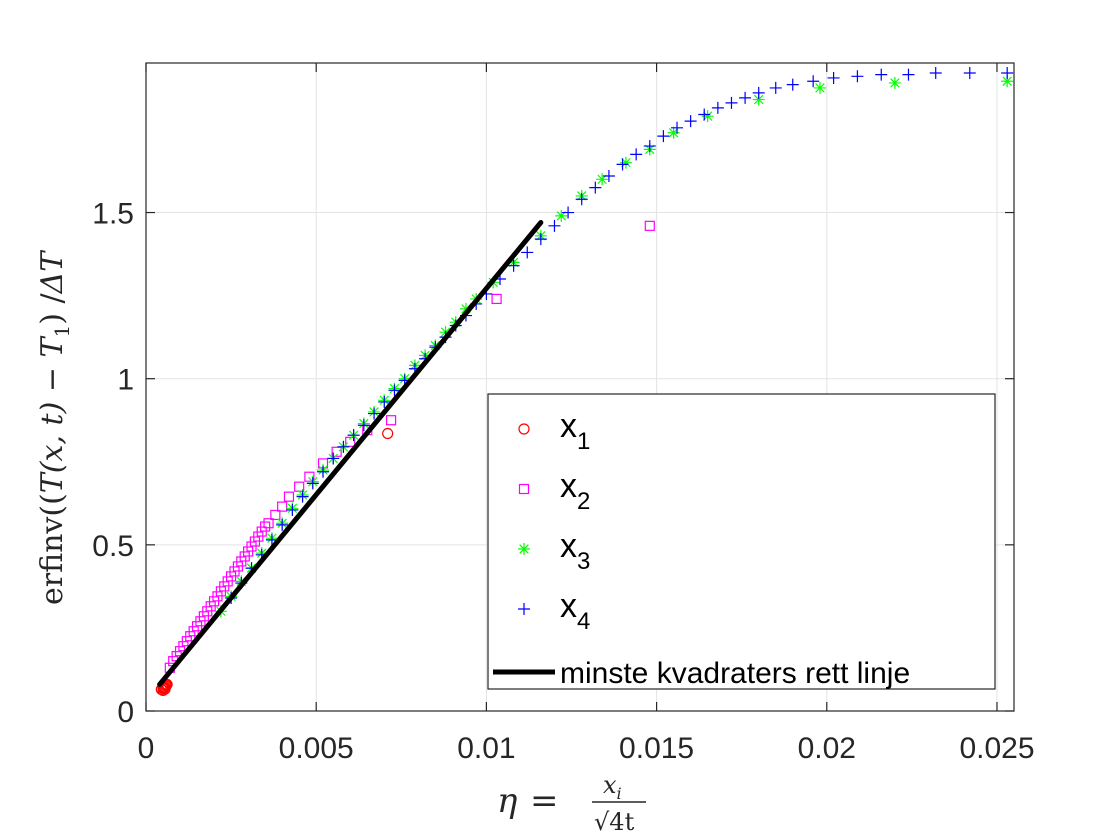 This screenshot has width=1120, height=840. What do you see at coordinates (54, 427) in the screenshot?
I see `y-axis-label: erfinv((T(x, t) − T1) /ΔT` at bounding box center [54, 427].